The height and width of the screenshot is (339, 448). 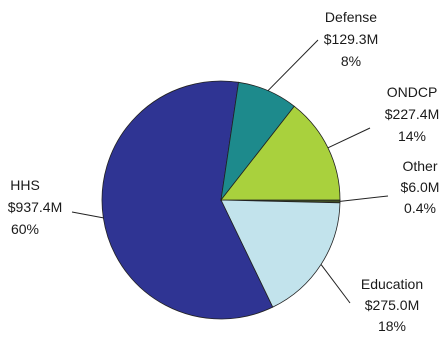 I want to click on label-ondcp-name: ONDCP, so click(x=412, y=92).